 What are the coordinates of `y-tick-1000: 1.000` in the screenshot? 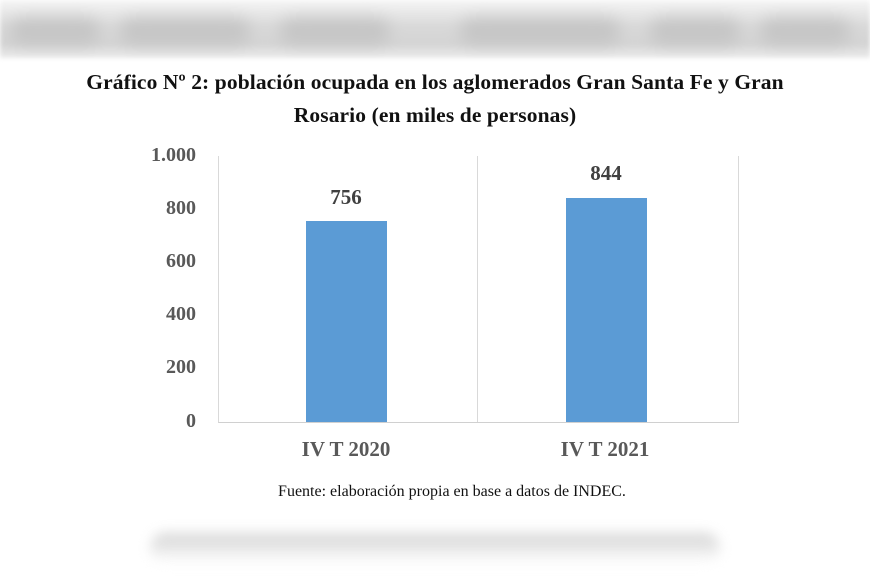 It's located at (173, 155).